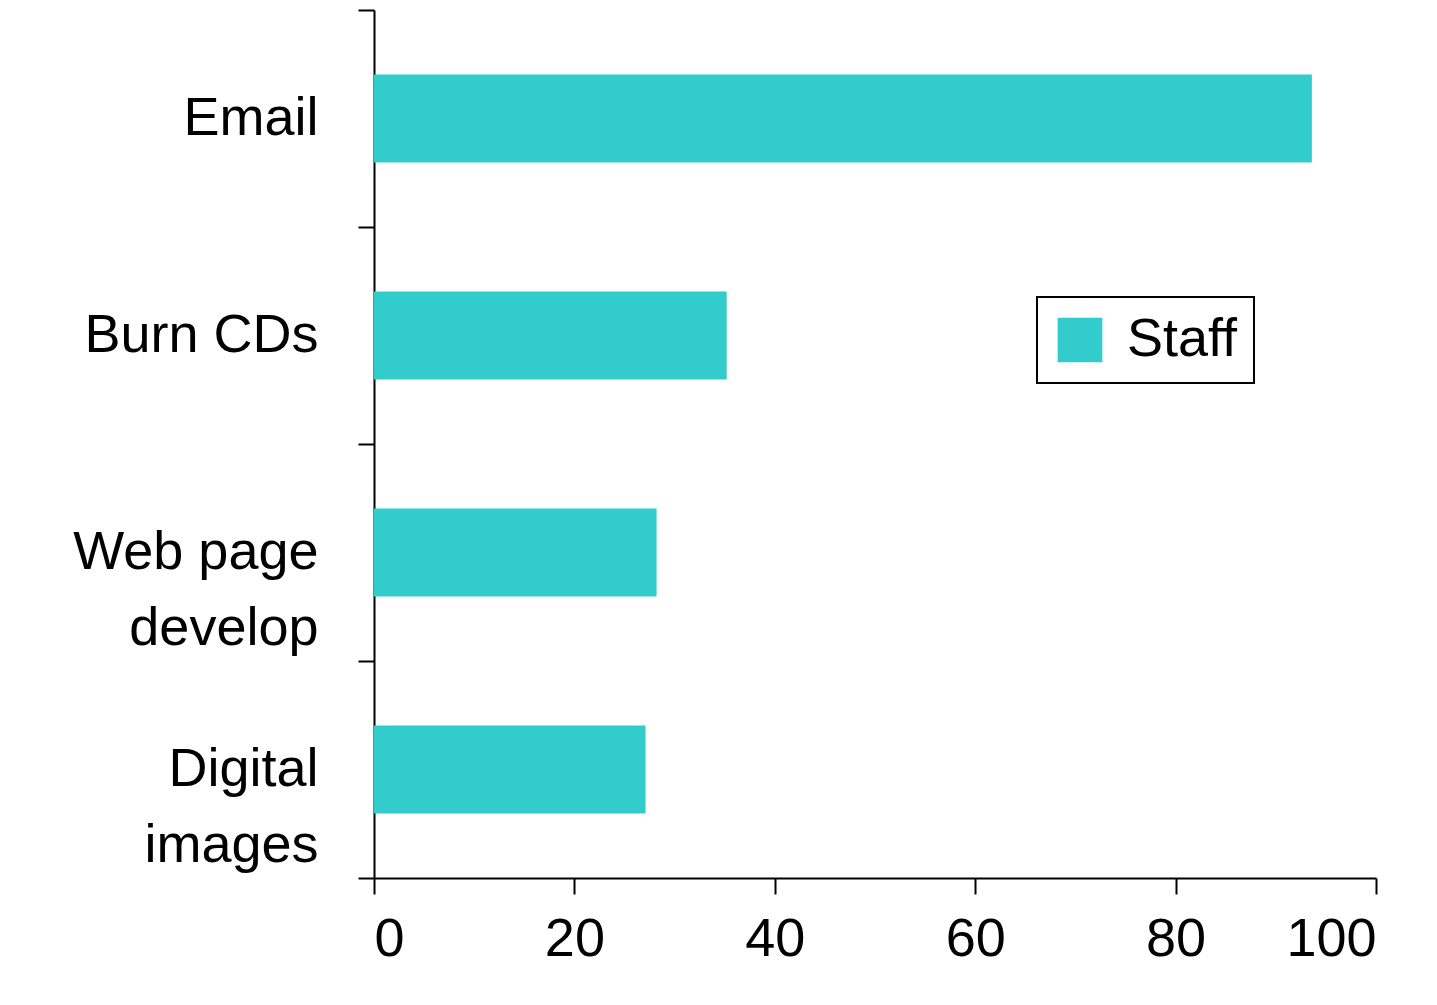  What do you see at coordinates (389, 936) in the screenshot?
I see `x-tick-label: 0` at bounding box center [389, 936].